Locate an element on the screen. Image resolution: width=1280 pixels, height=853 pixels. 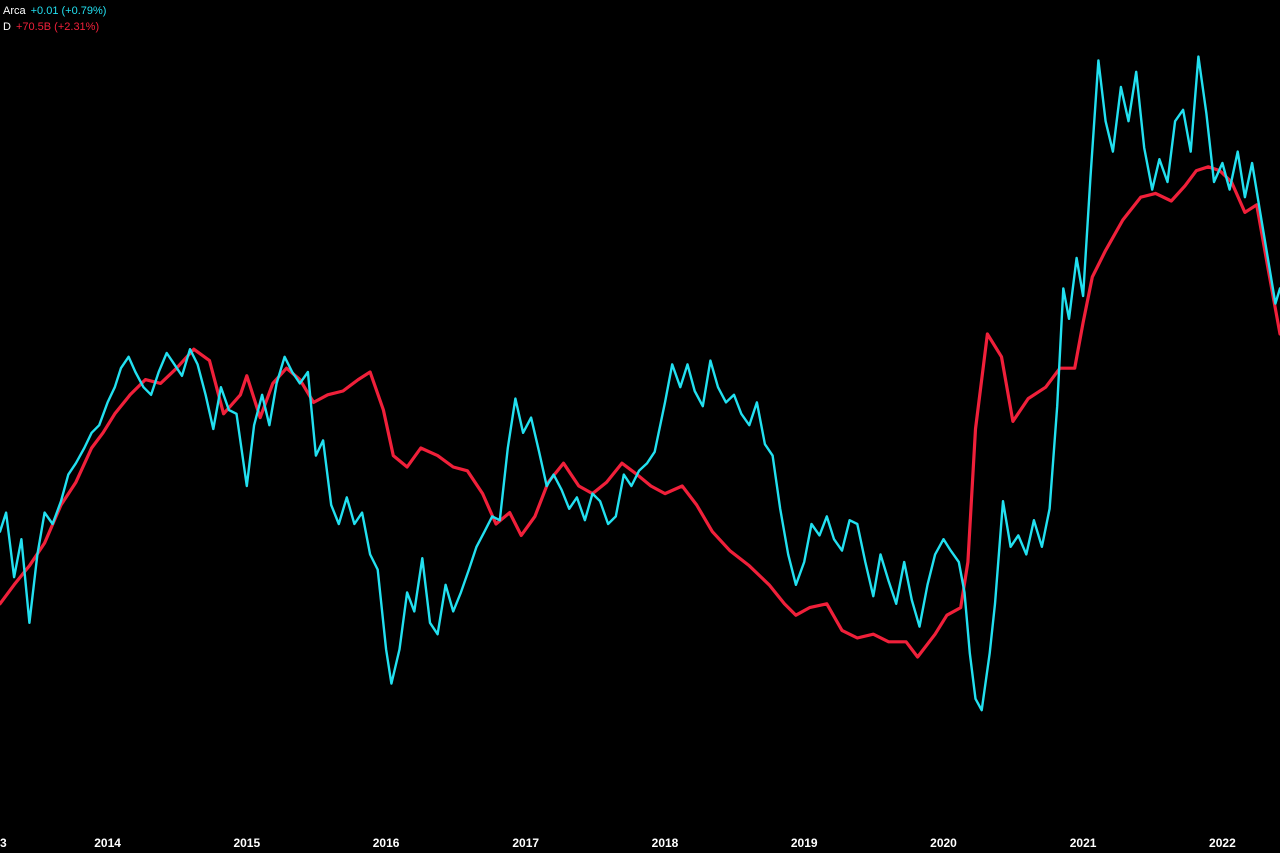
legend-series-name: D is located at coordinates (7, 27).